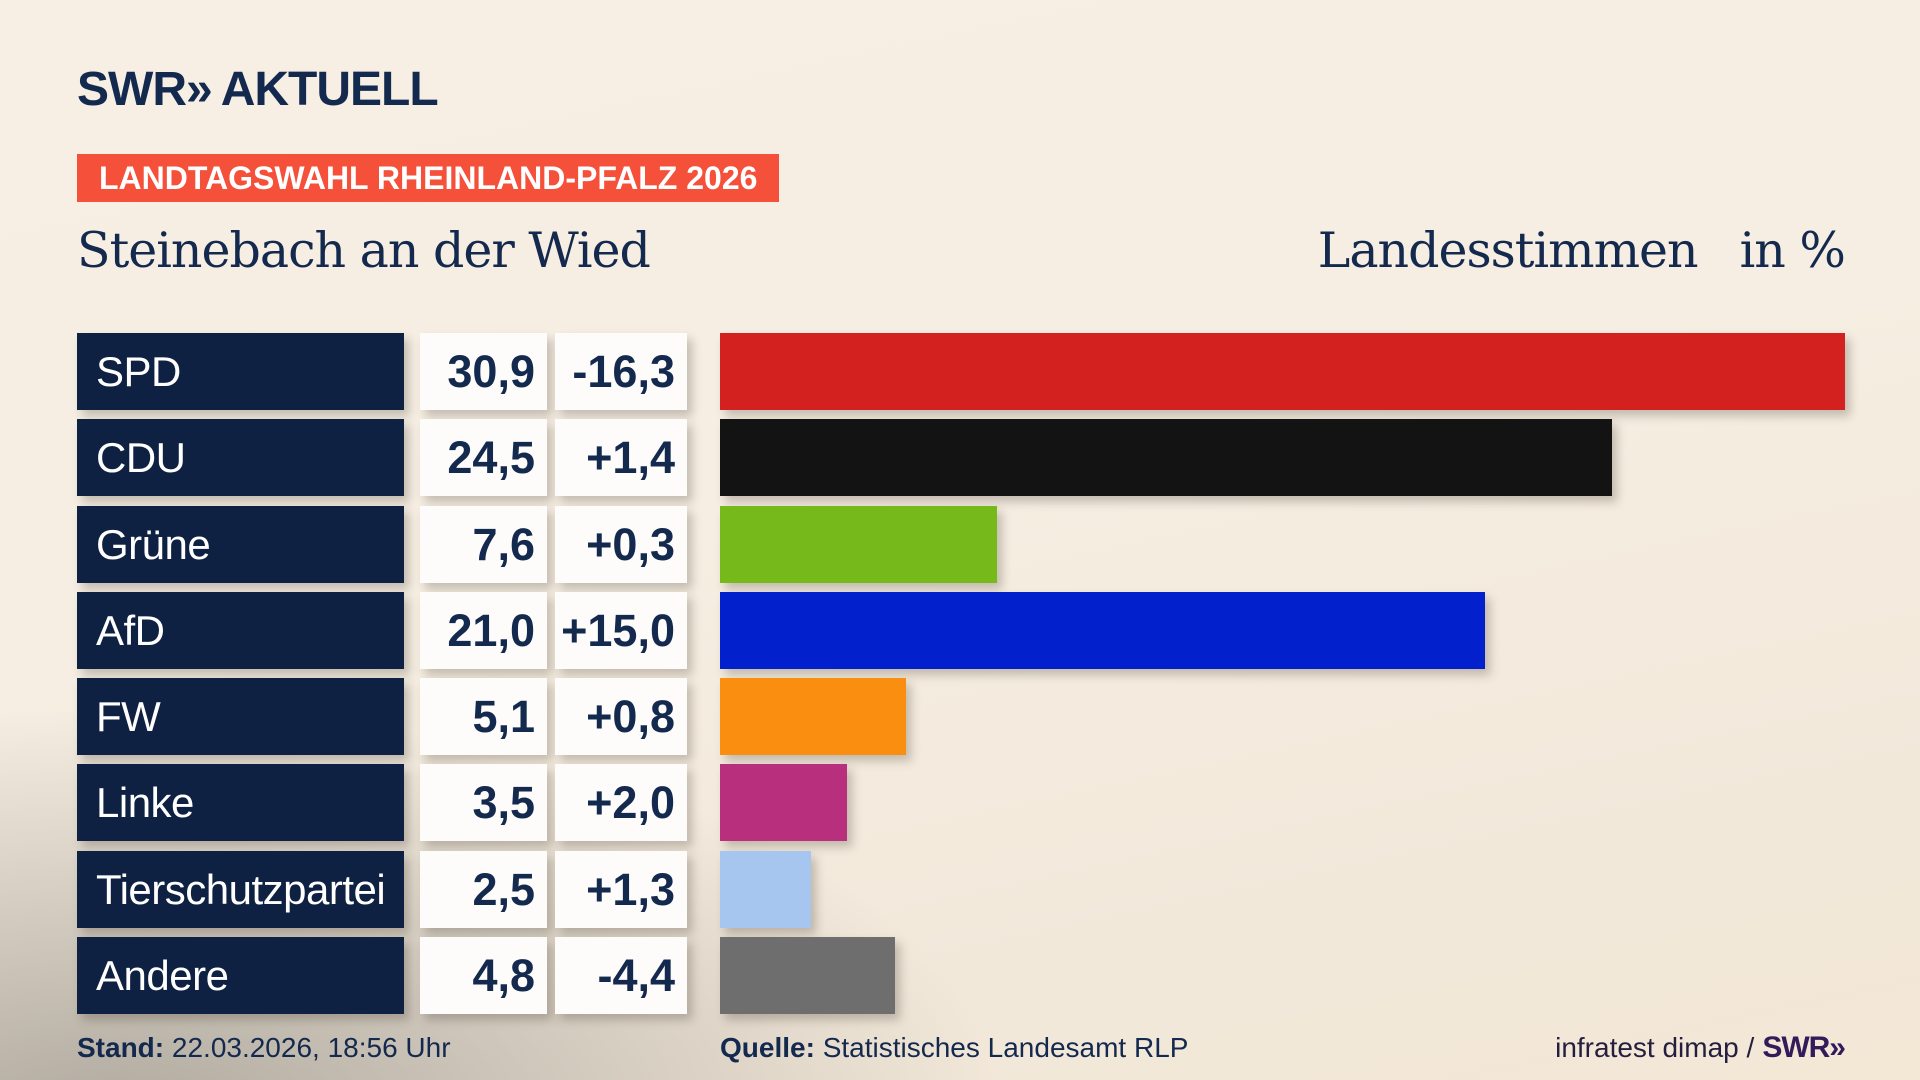  Describe the element at coordinates (329, 89) in the screenshot. I see `logo-aktuell-text: AKTUELL` at that location.